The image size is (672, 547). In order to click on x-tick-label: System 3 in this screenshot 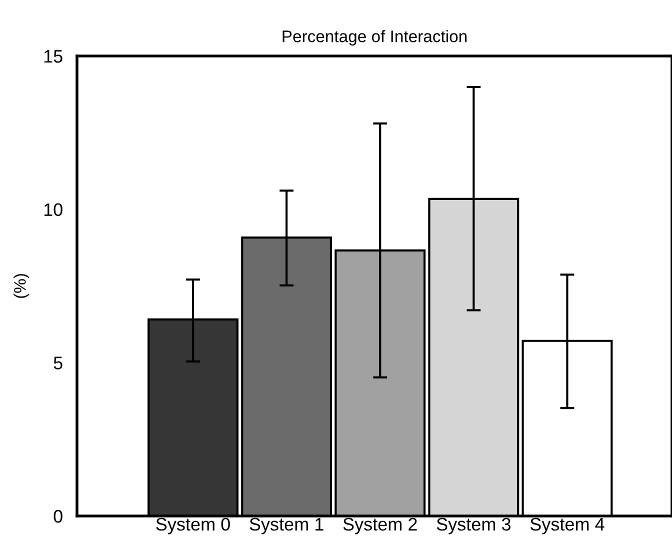, I will do `click(473, 526)`.